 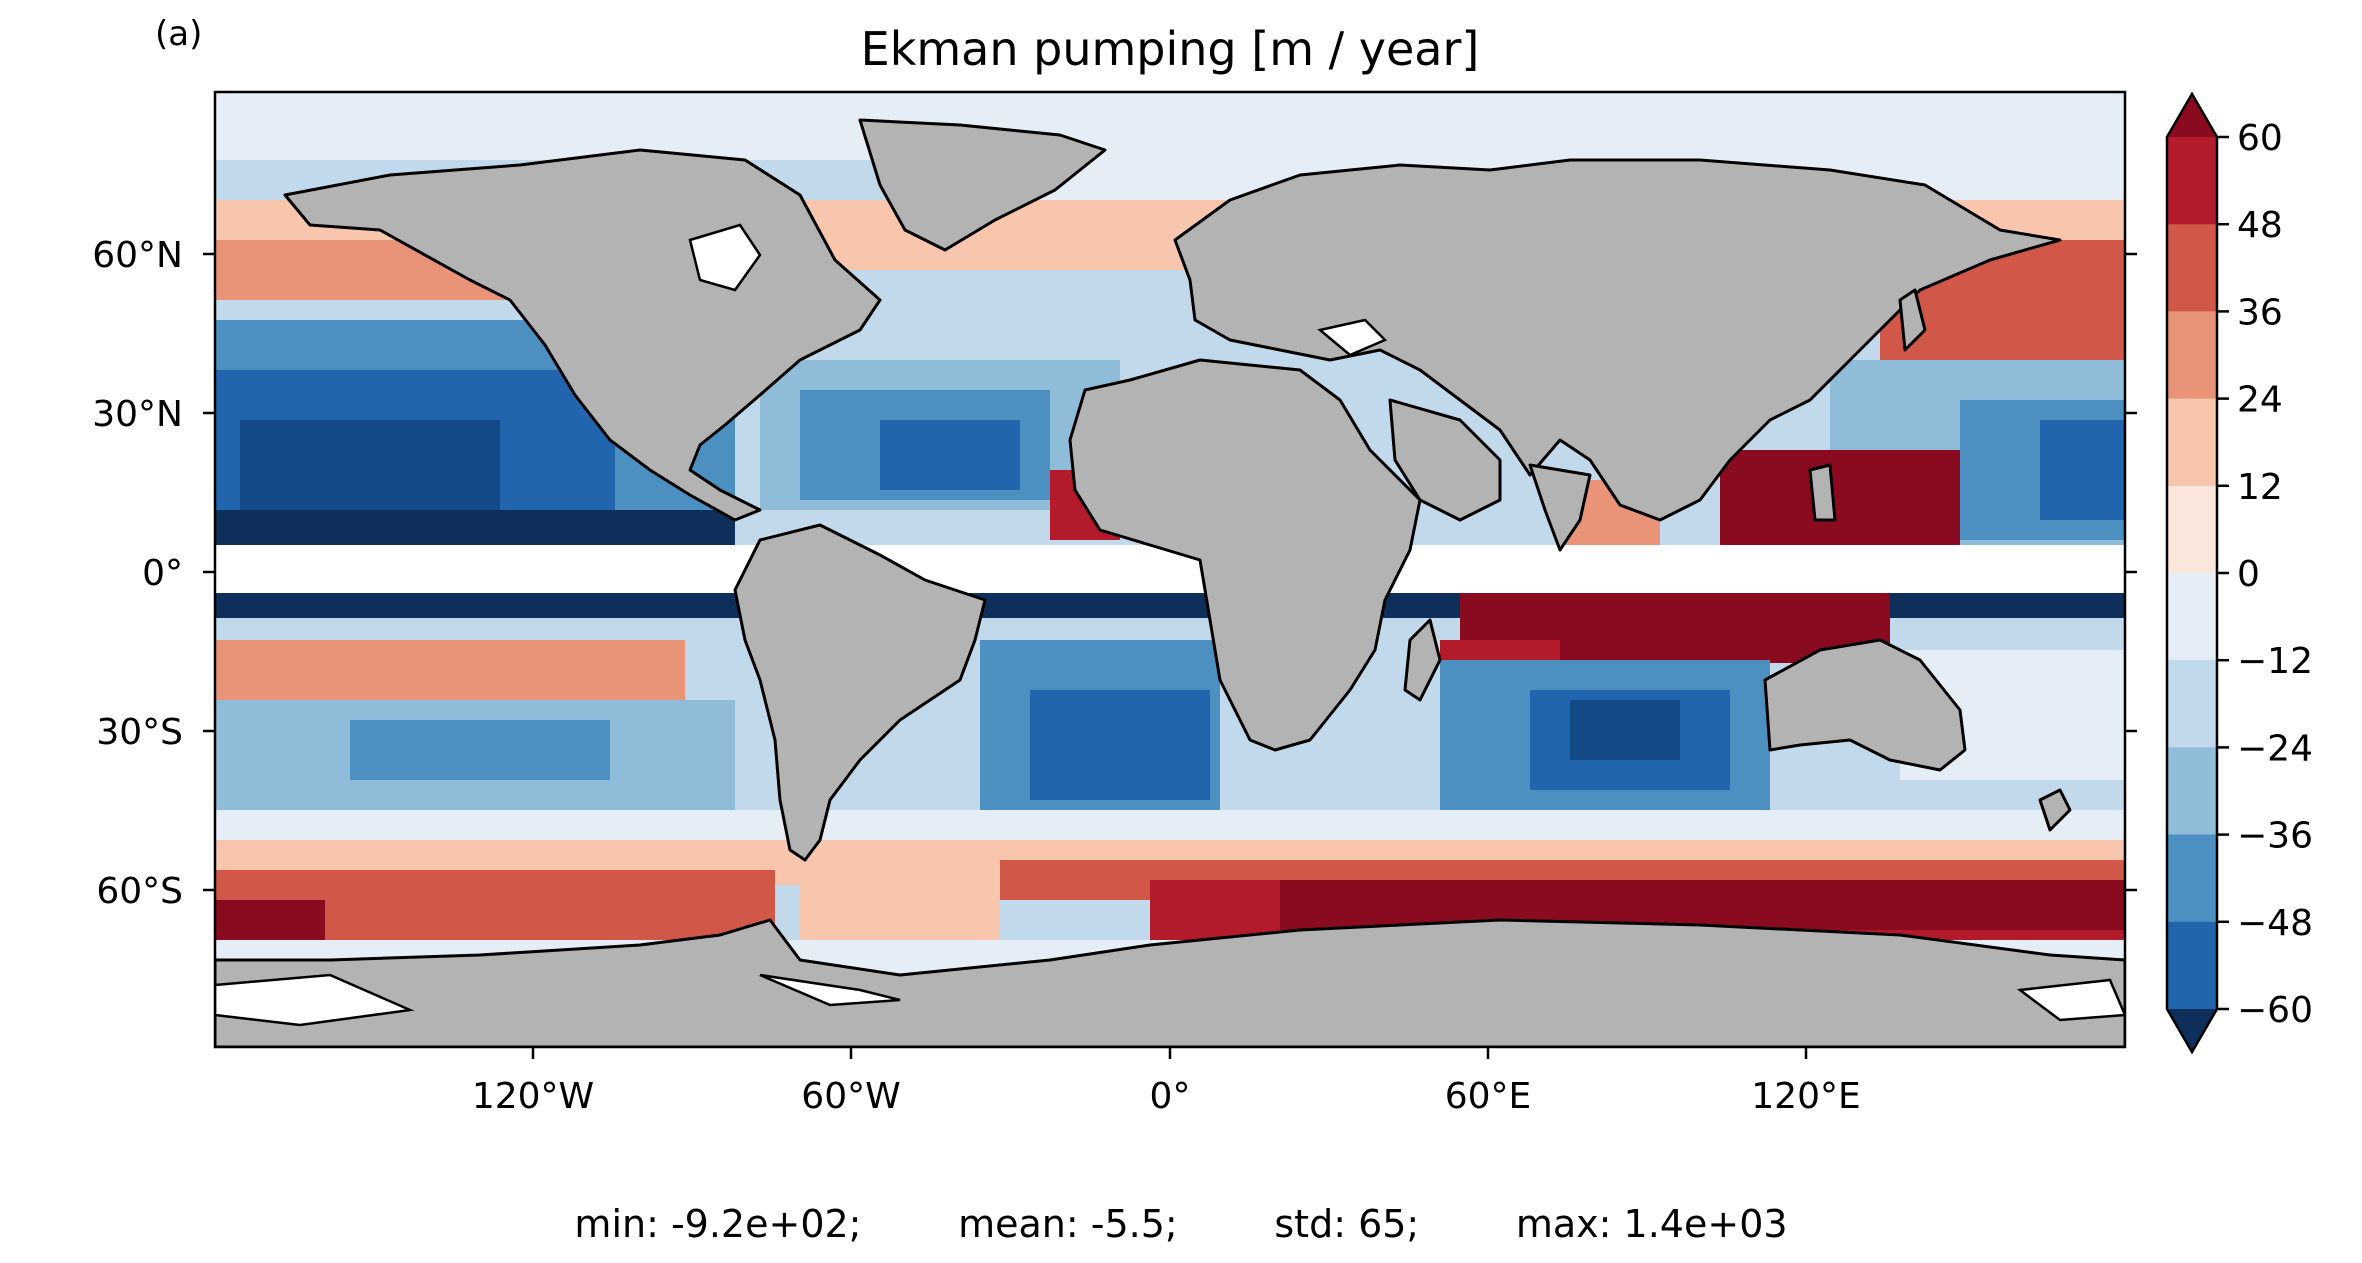 I want to click on colorbar-tick-label: −12, so click(x=2275, y=661).